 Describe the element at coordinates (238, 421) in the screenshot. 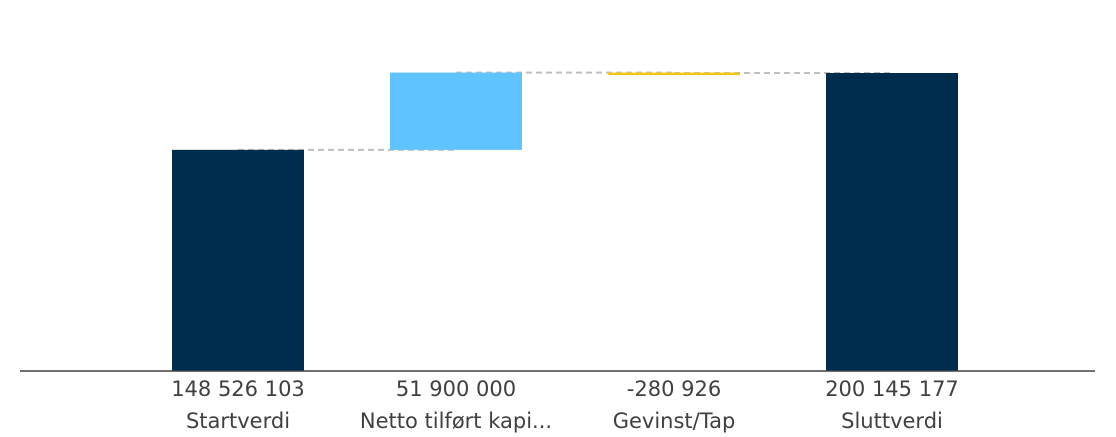

I see `category-label-1: Startverdi` at that location.